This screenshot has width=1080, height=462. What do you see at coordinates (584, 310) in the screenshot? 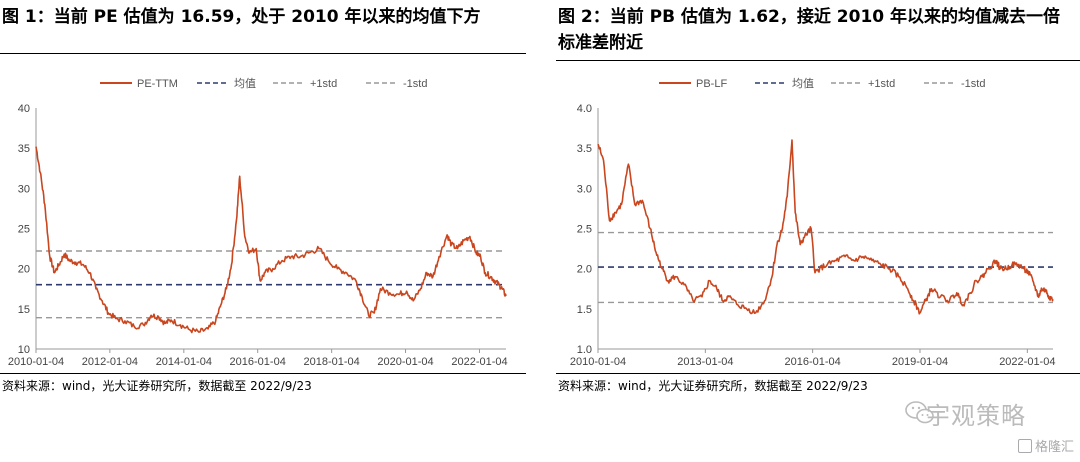
I see `y-tick-label: 1.5` at bounding box center [584, 310].